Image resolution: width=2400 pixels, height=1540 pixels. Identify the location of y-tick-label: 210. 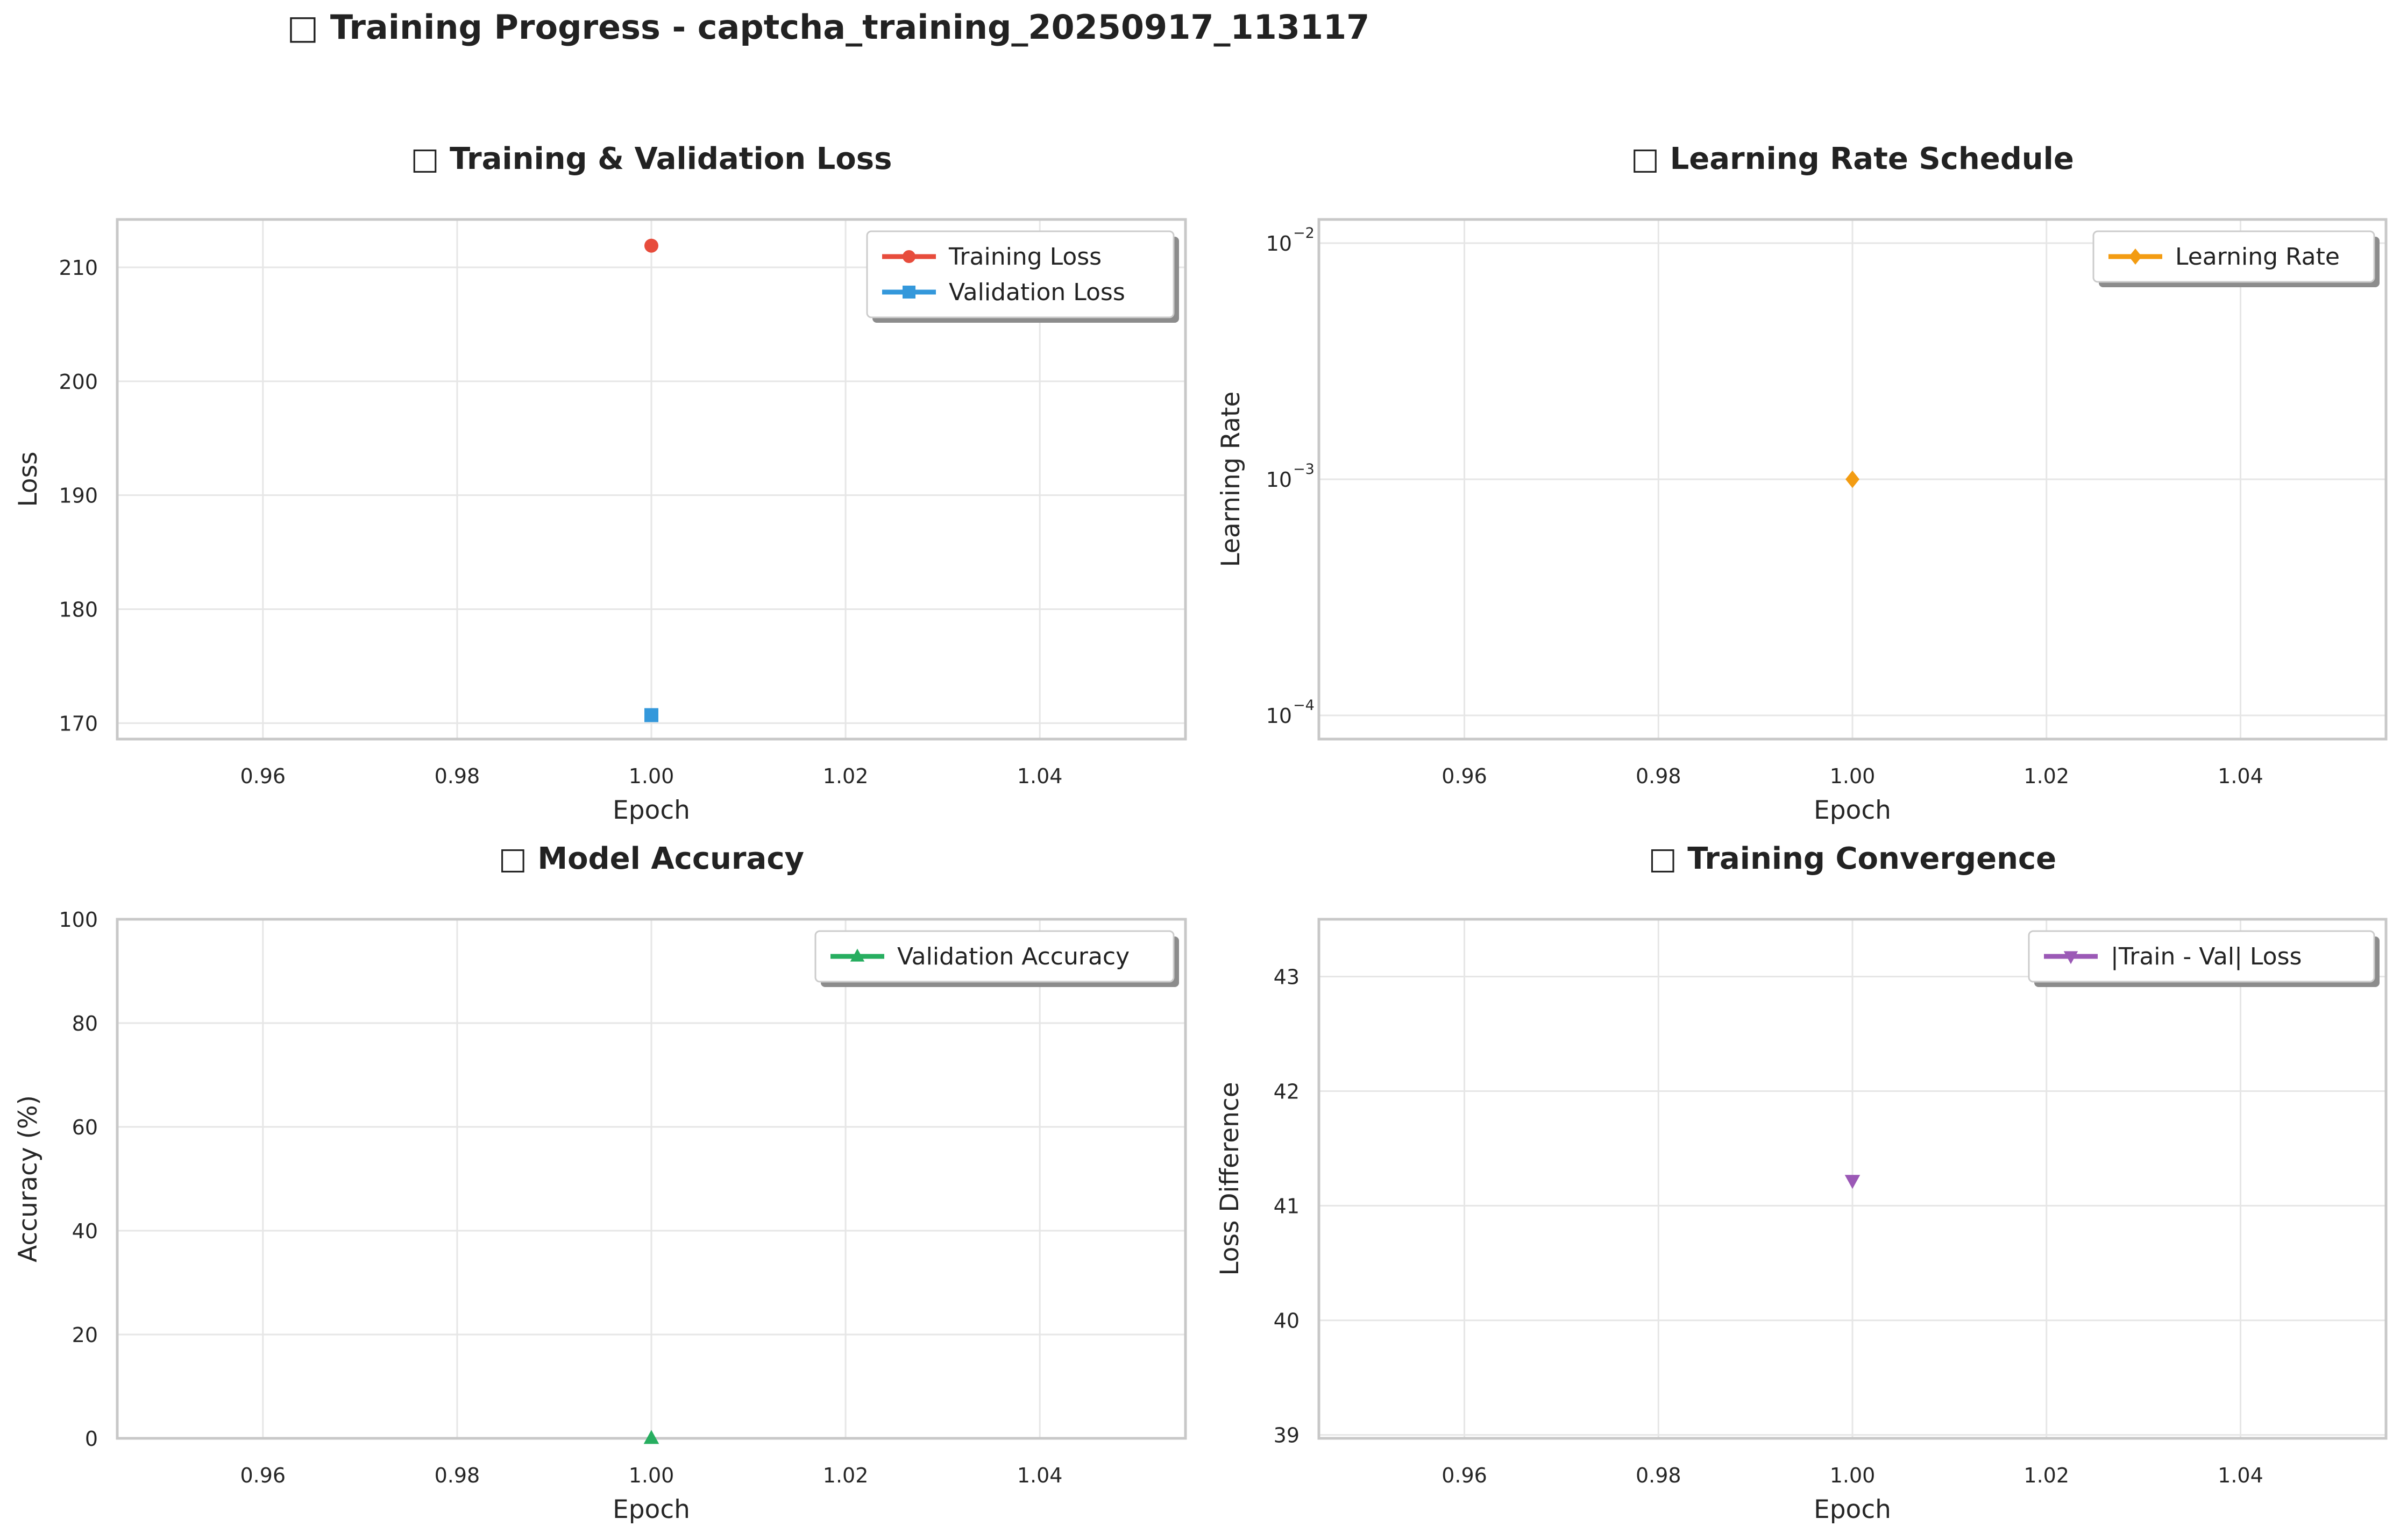
(78, 268).